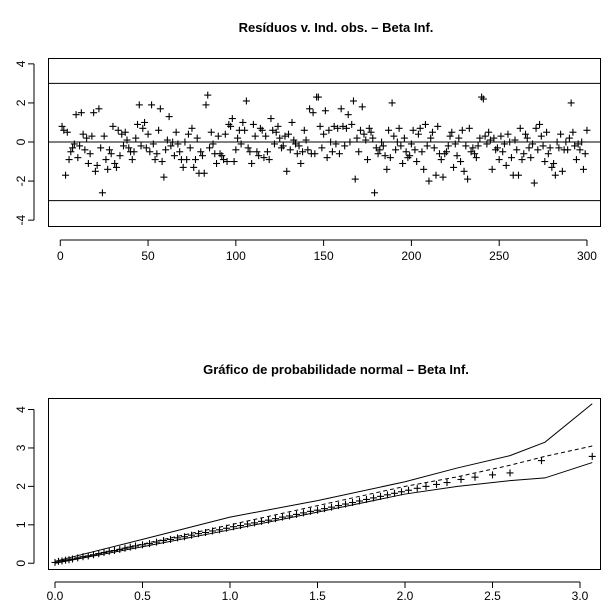 This screenshot has width=601, height=601. I want to click on x-tick-label: 250, so click(499, 256).